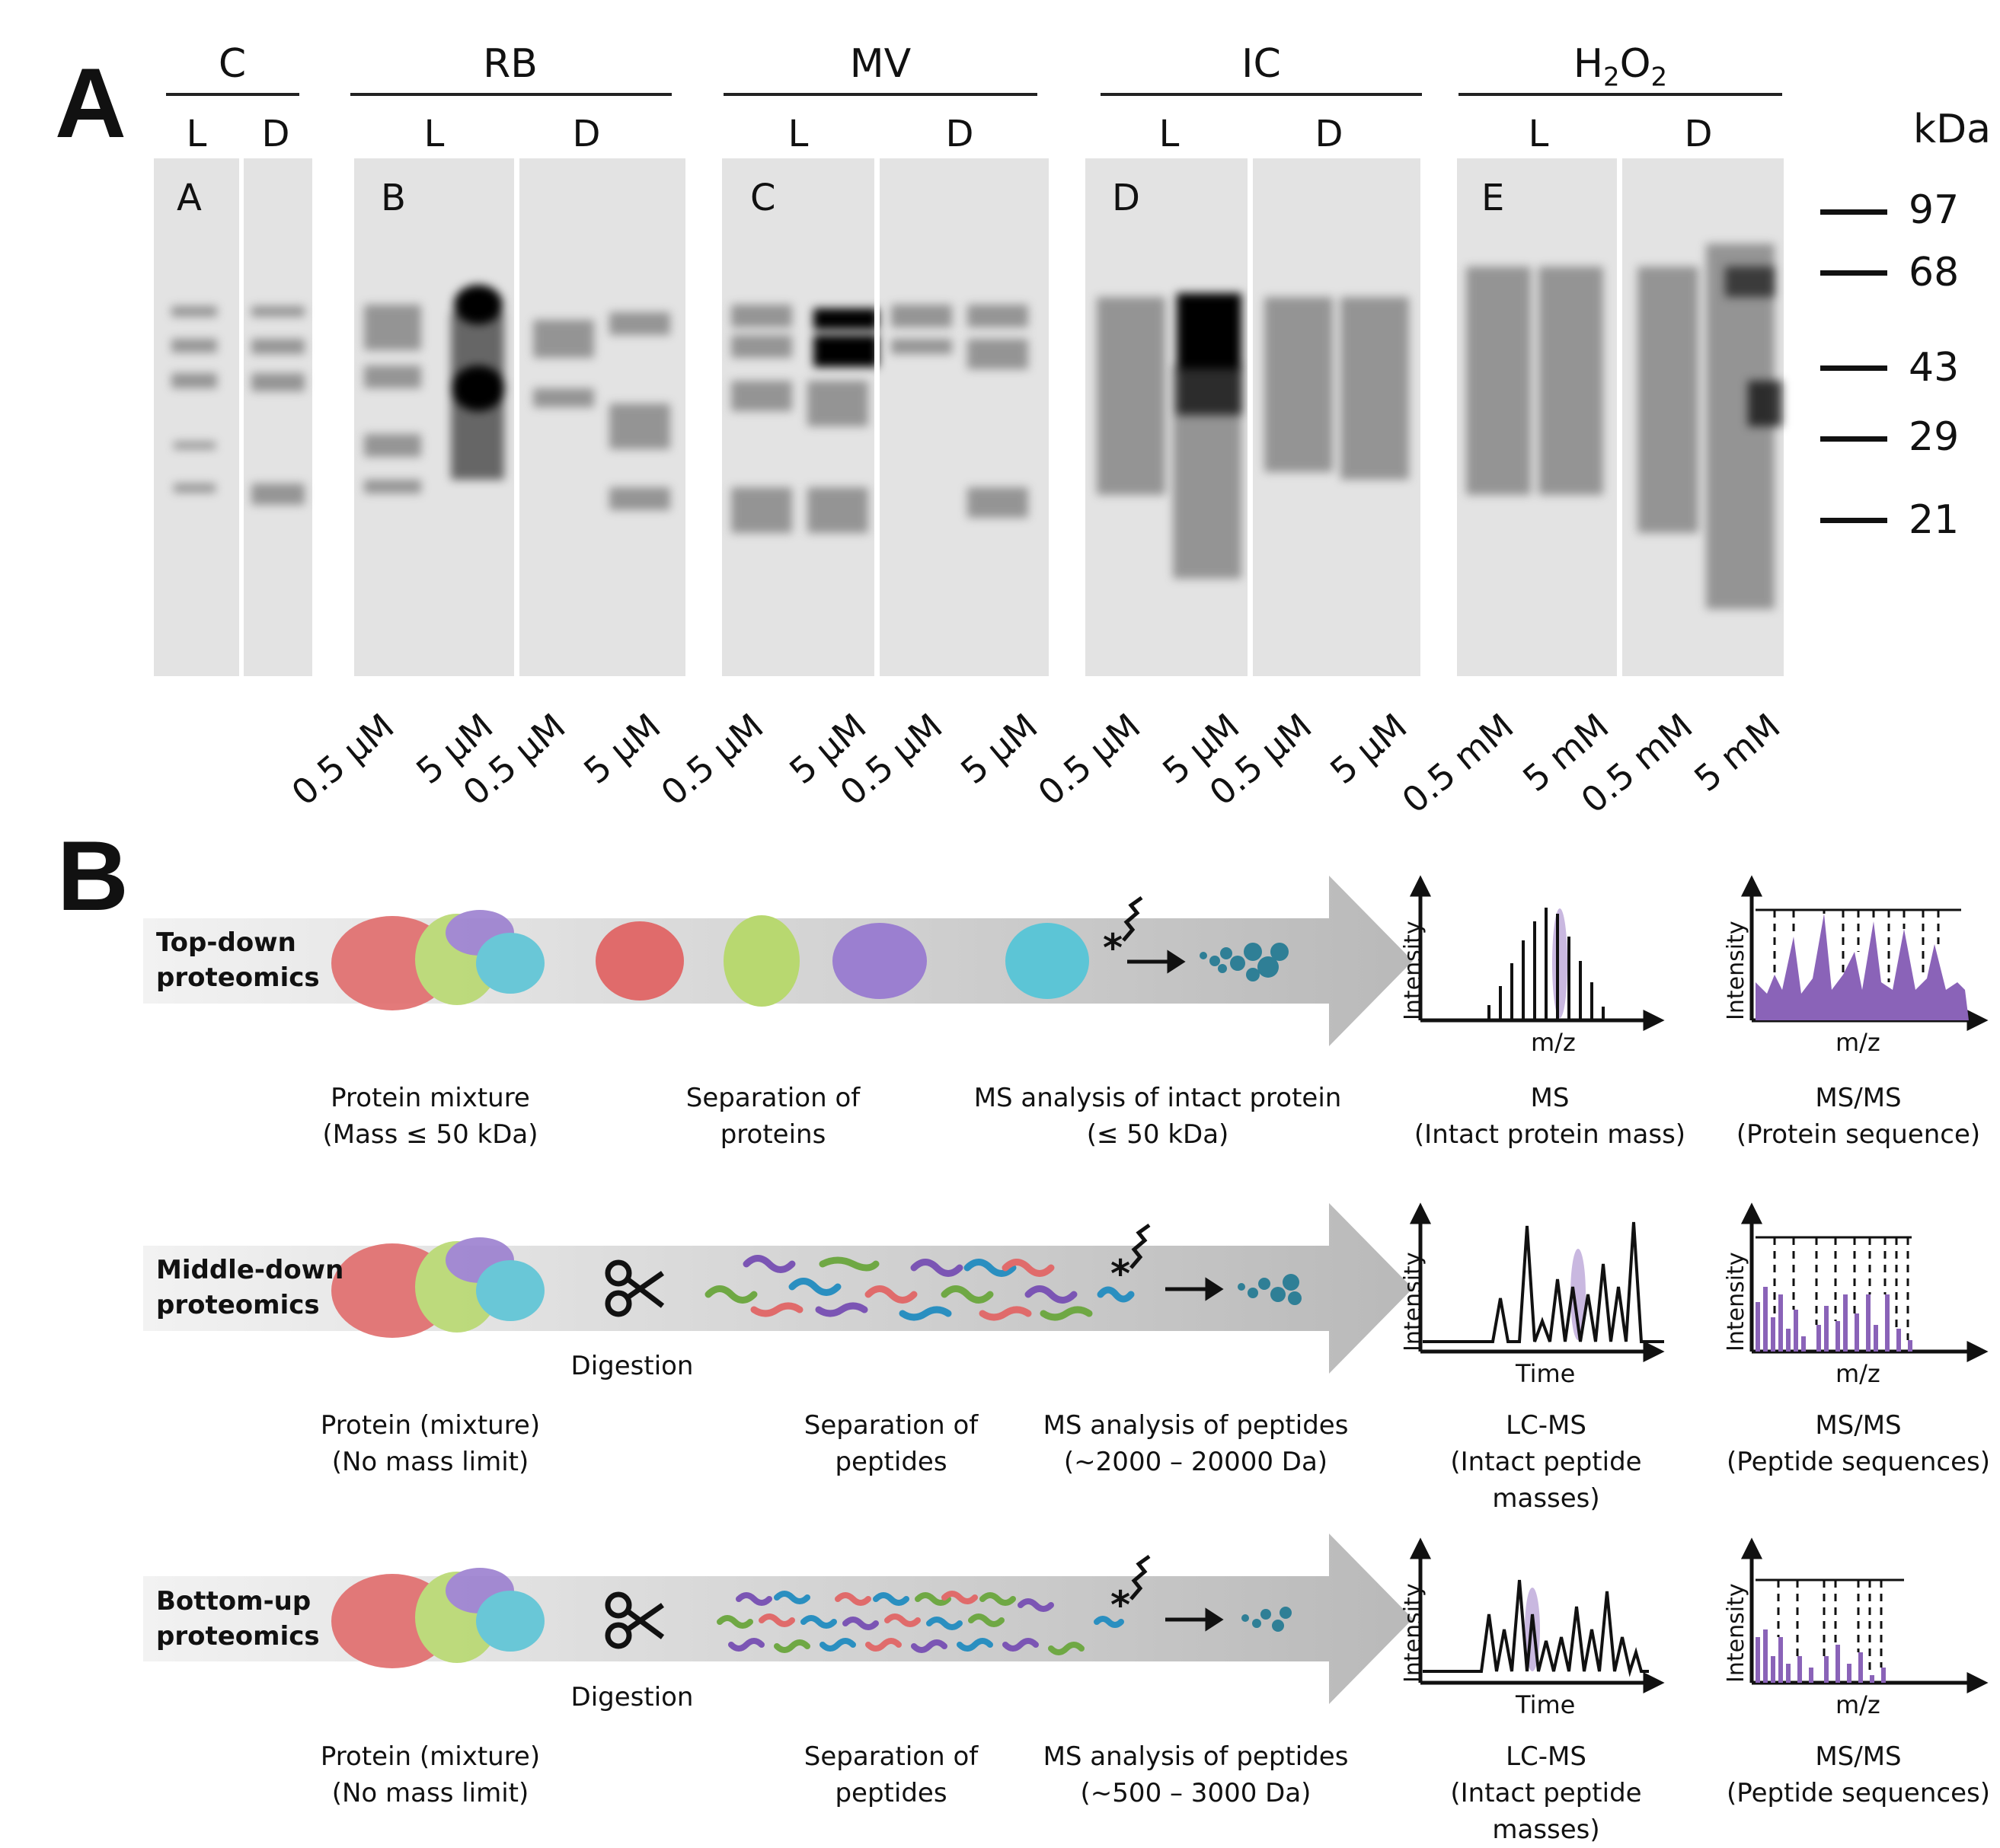  I want to click on peptides-bottom-icon, so click(920, 1623).